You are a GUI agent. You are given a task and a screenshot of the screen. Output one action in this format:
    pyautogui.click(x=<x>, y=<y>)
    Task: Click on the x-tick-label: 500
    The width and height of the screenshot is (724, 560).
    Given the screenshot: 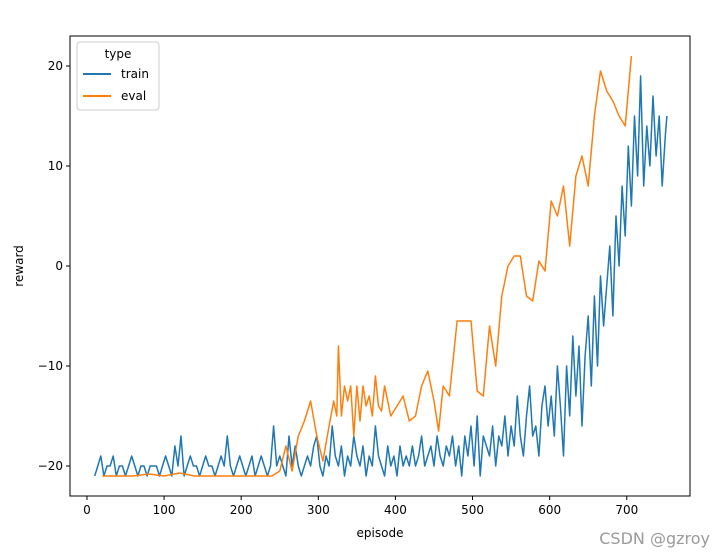 What is the action you would take?
    pyautogui.click(x=472, y=510)
    